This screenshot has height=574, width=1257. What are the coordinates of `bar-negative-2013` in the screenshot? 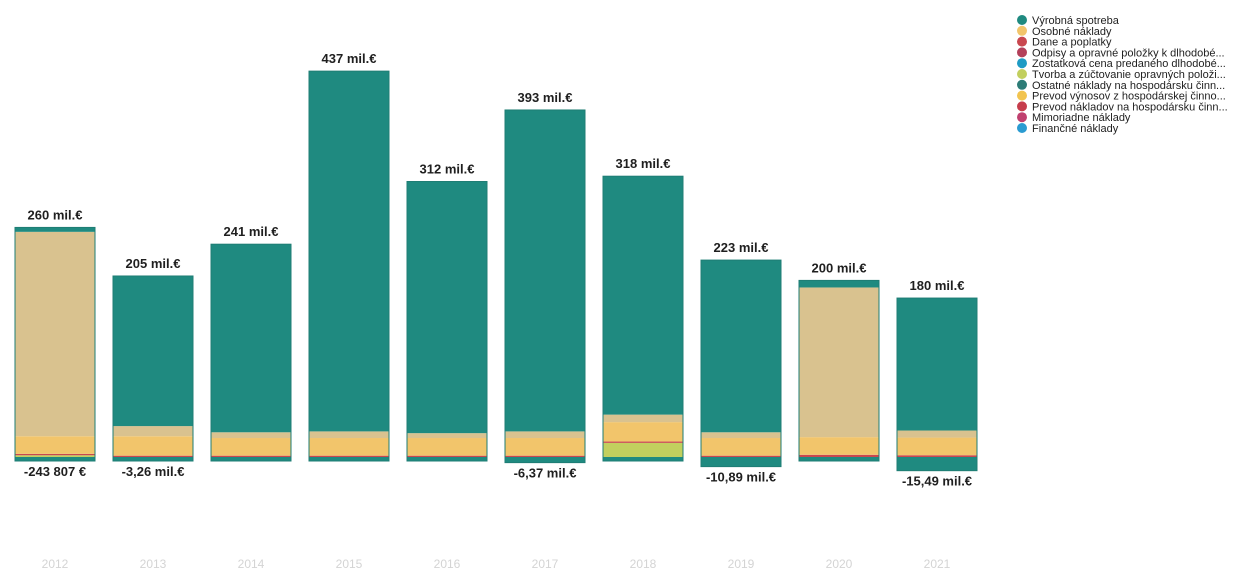 It's located at (153, 459).